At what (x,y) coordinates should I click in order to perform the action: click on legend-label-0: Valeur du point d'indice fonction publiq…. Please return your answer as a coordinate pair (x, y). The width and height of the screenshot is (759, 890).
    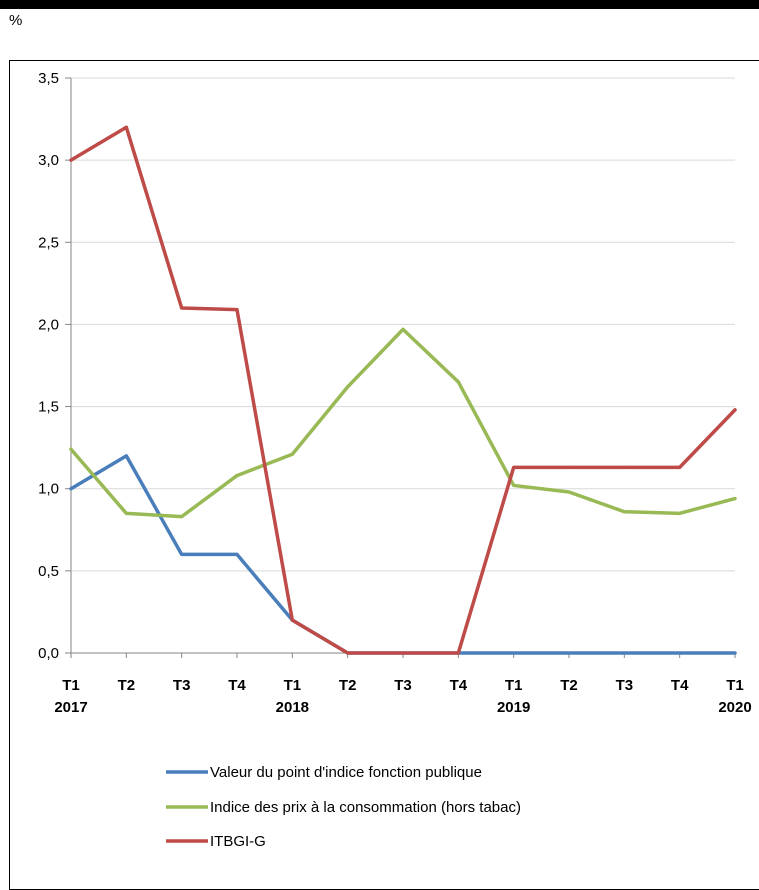
    Looking at the image, I should click on (346, 772).